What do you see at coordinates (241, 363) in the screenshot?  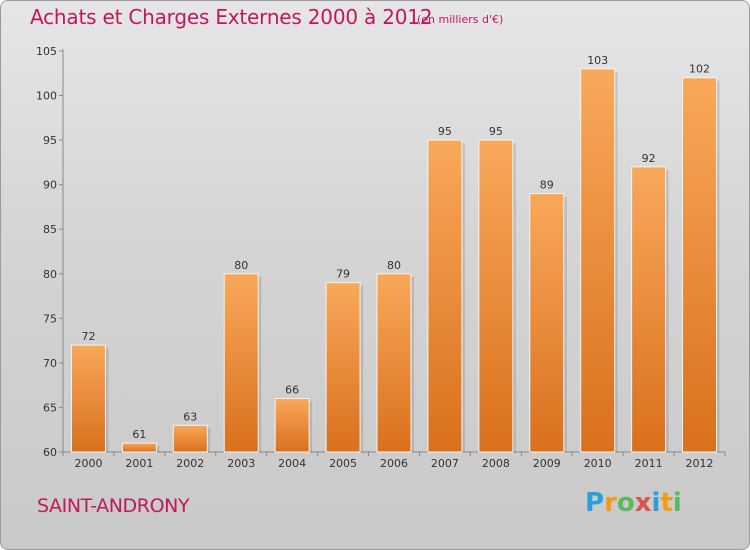 I see `bar-2003` at bounding box center [241, 363].